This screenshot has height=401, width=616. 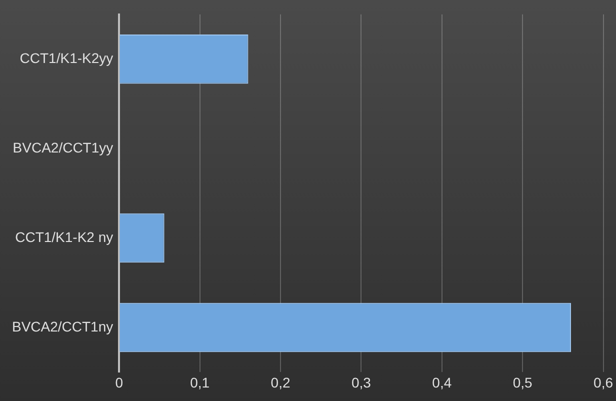 What do you see at coordinates (63, 326) in the screenshot?
I see `y-tick-label: BVCA2/CCT1ny` at bounding box center [63, 326].